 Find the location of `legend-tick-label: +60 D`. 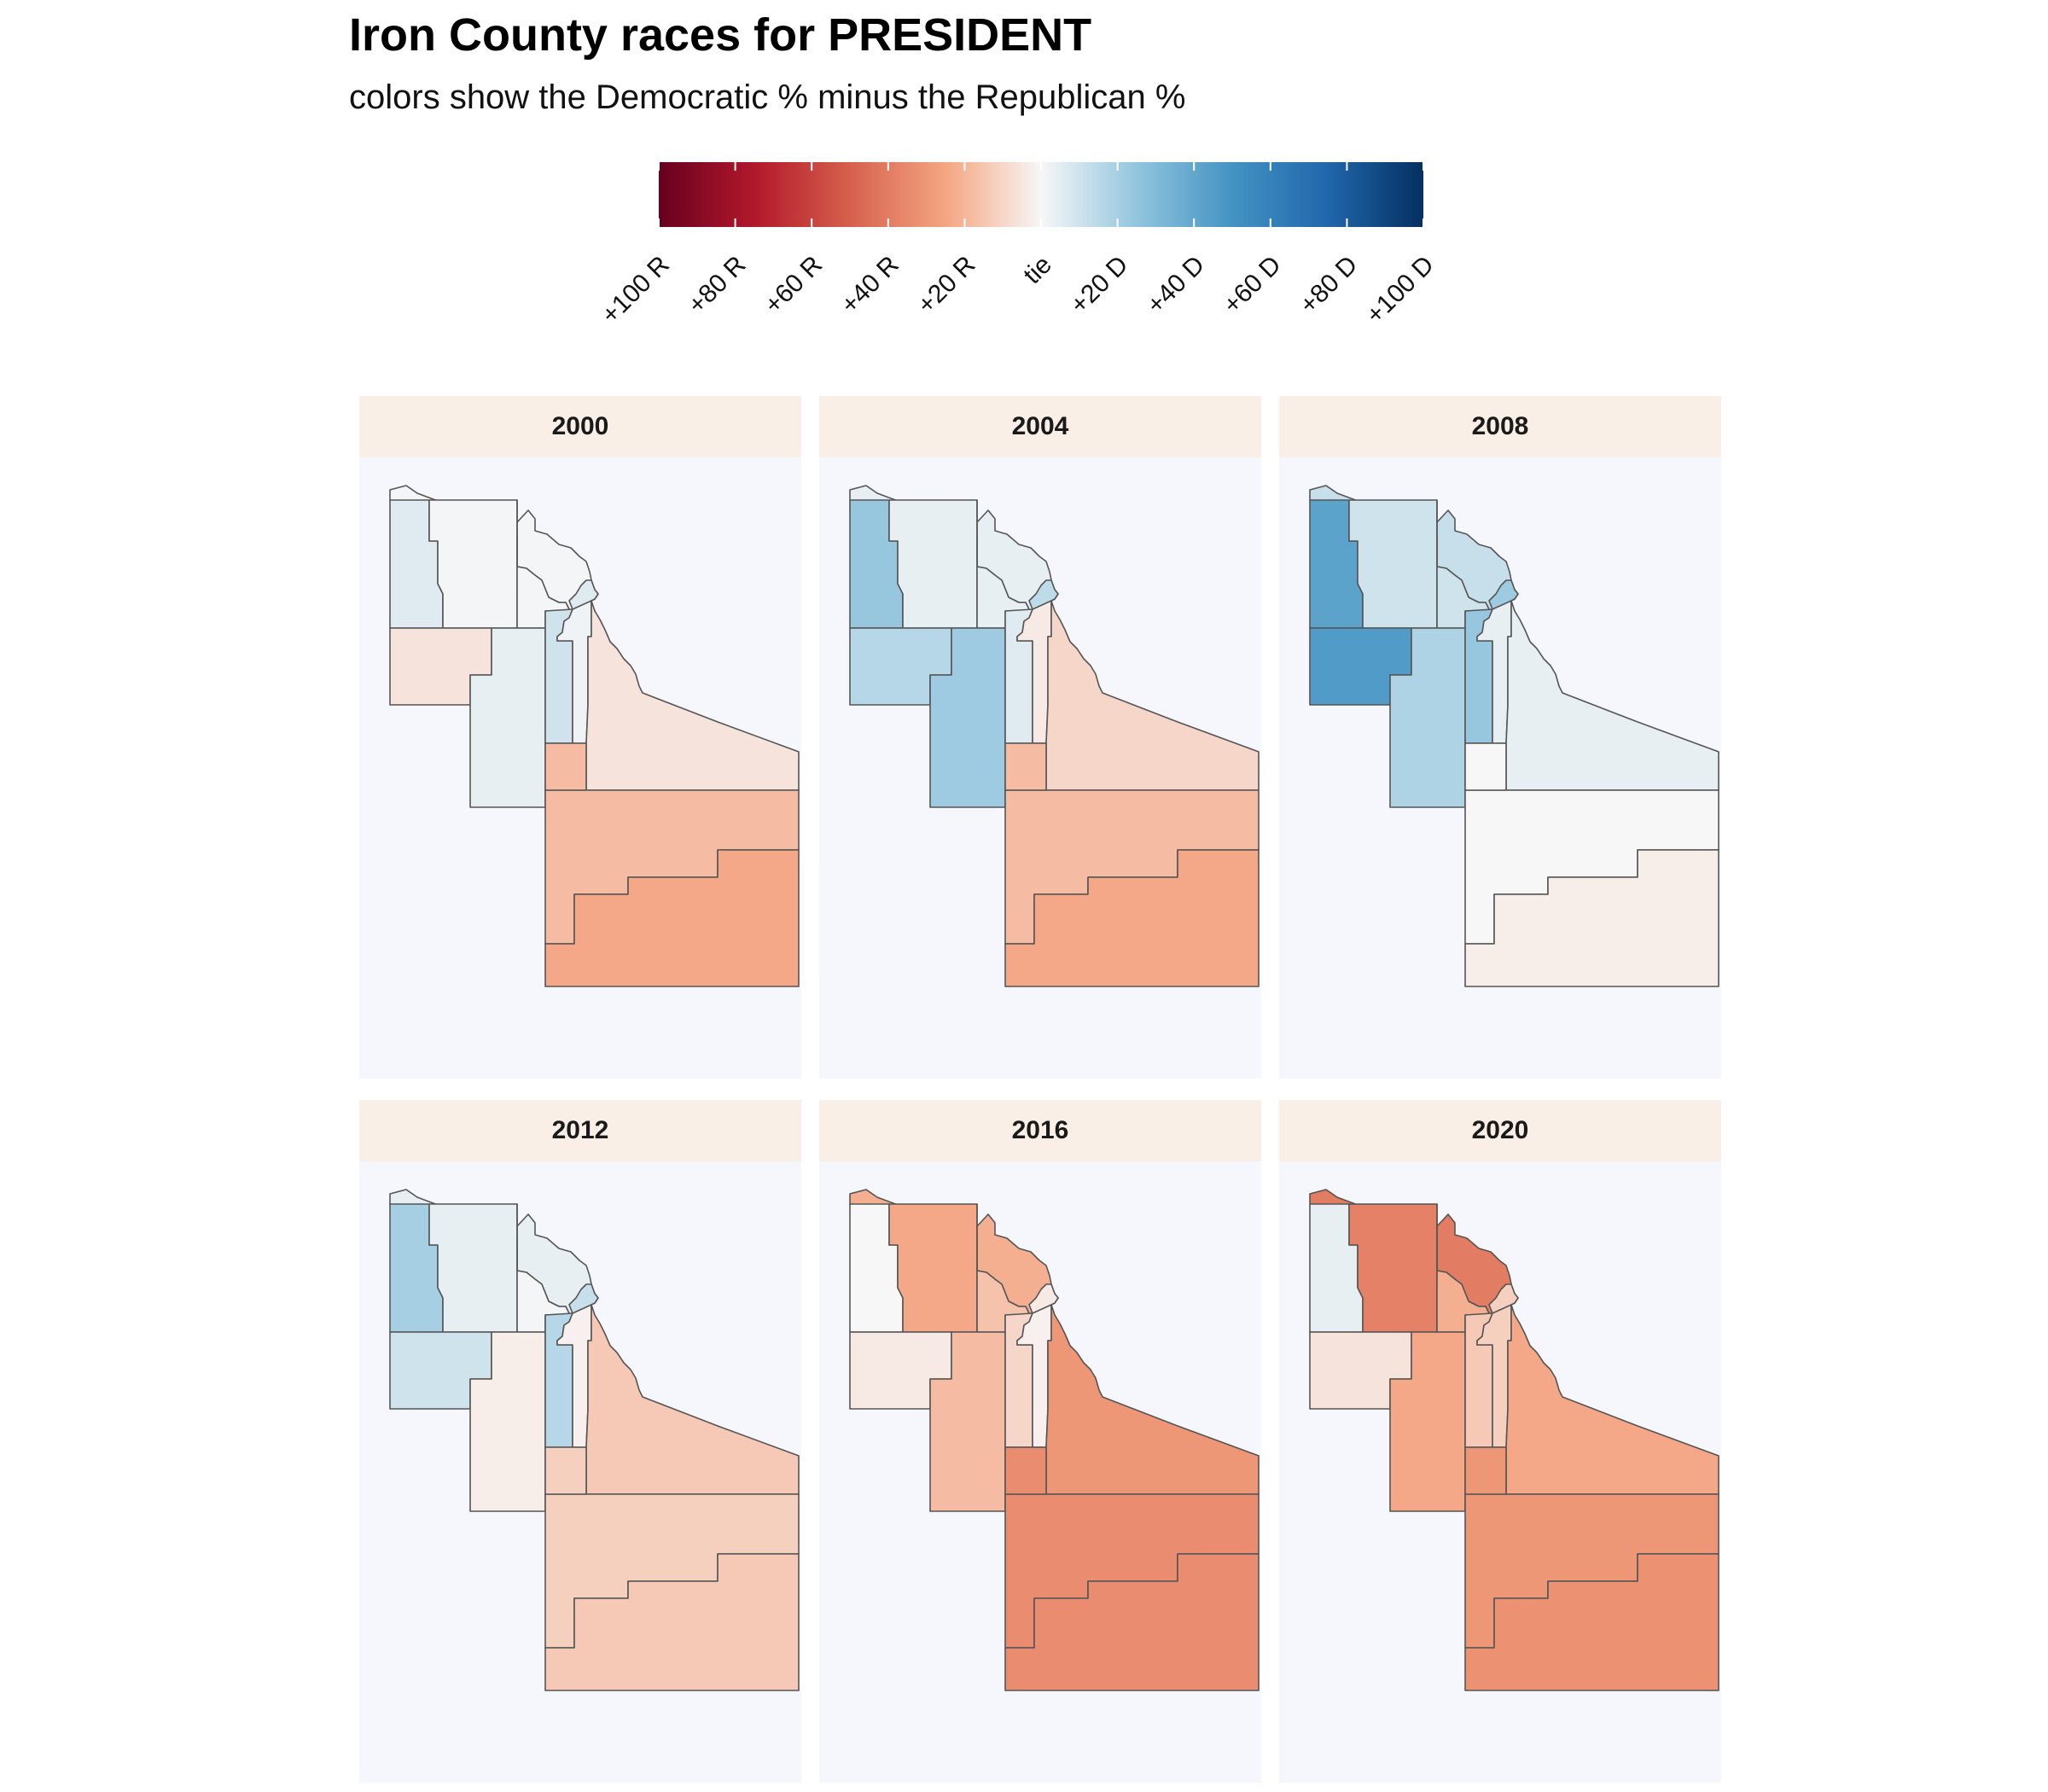

legend-tick-label: +60 D is located at coordinates (1252, 285).